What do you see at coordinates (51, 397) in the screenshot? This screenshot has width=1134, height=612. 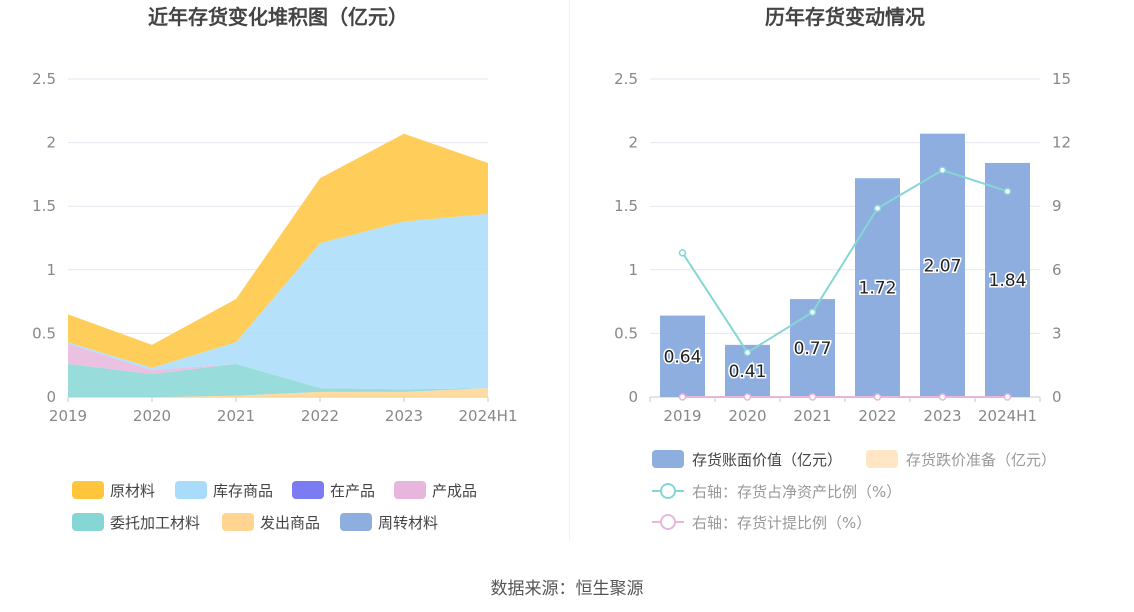 I see `left-y-tick-label: 0` at bounding box center [51, 397].